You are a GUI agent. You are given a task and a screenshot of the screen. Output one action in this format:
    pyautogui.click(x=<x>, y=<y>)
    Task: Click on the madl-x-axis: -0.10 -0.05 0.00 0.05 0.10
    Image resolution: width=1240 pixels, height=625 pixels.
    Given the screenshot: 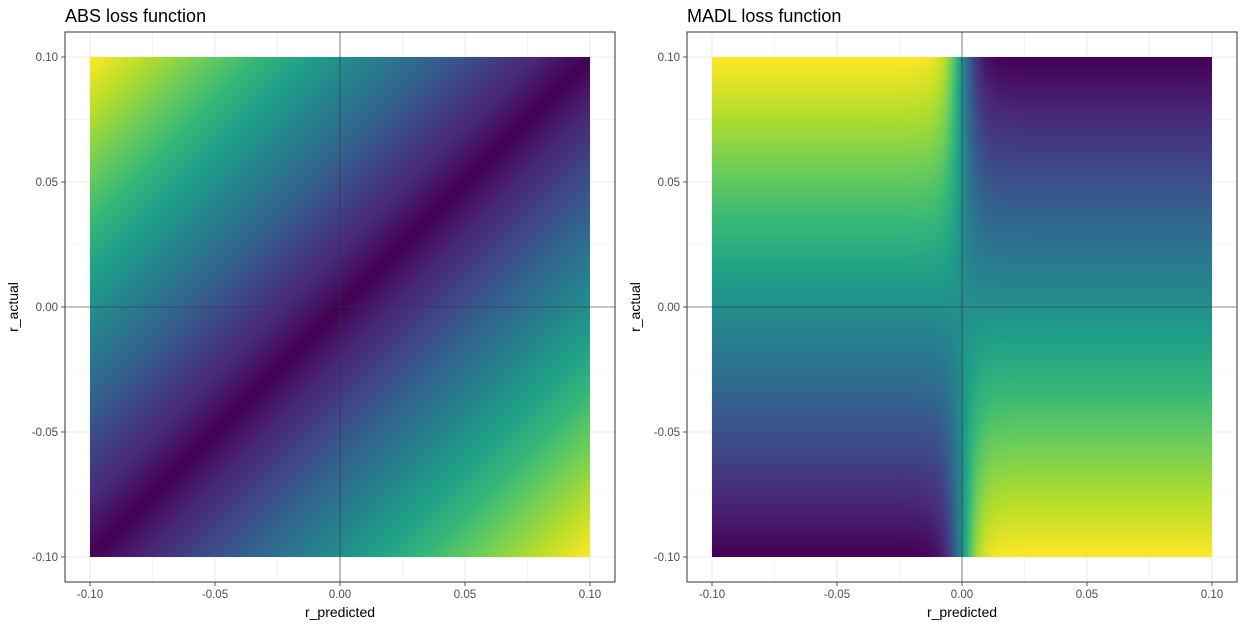 What is the action you would take?
    pyautogui.click(x=961, y=591)
    